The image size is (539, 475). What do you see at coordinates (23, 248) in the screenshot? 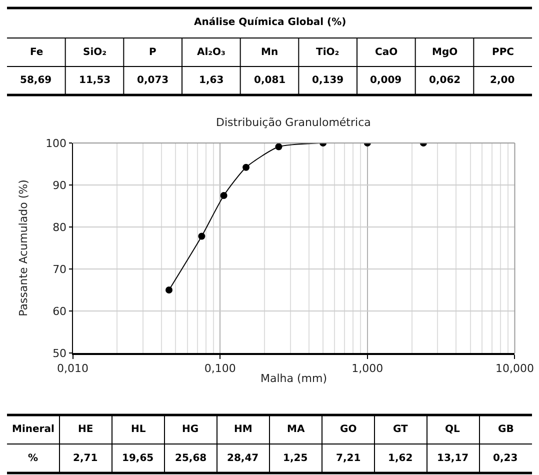
I see `y-axis-title: Passante Acumulado (%)` at bounding box center [23, 248].